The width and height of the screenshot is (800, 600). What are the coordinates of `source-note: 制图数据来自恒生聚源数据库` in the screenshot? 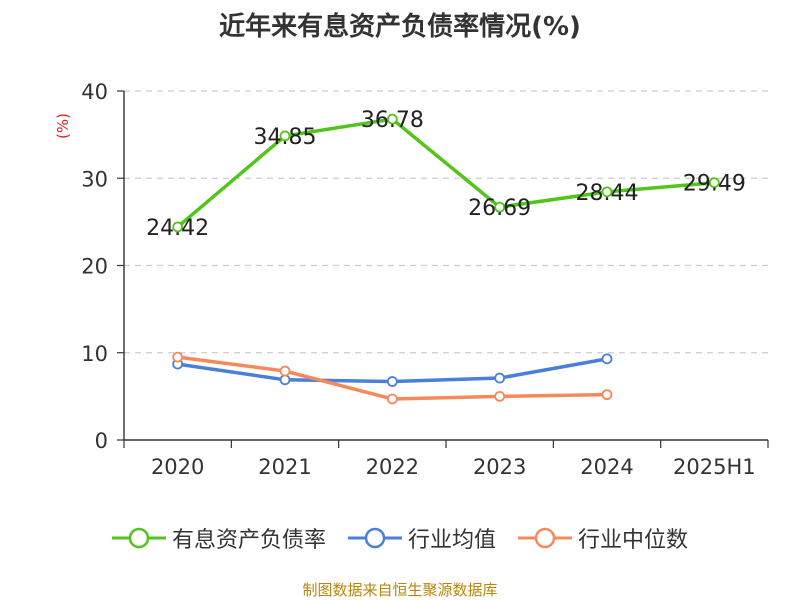 It's located at (400, 590).